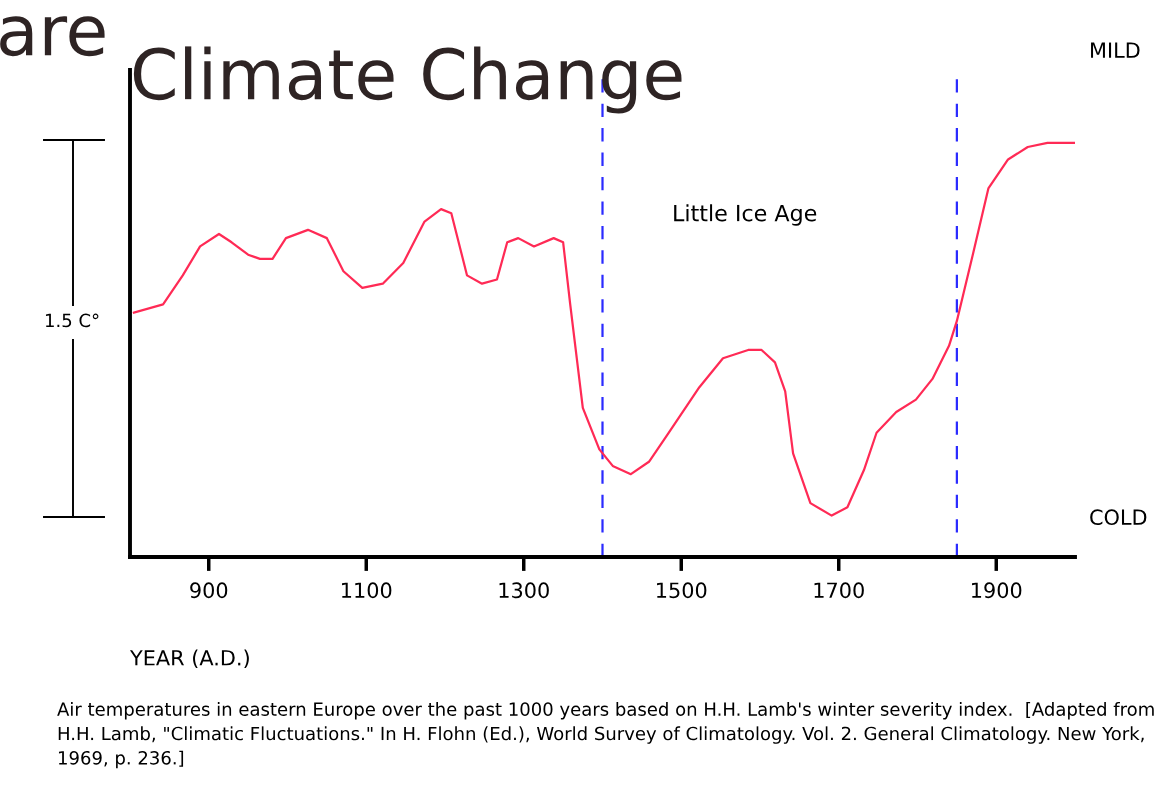  Describe the element at coordinates (839, 590) in the screenshot. I see `x-tick-label: 1700` at that location.